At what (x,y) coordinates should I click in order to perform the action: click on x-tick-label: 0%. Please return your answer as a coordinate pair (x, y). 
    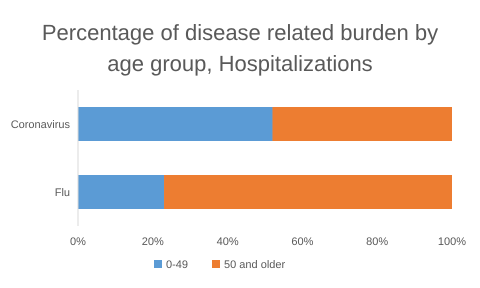
    Looking at the image, I should click on (78, 242).